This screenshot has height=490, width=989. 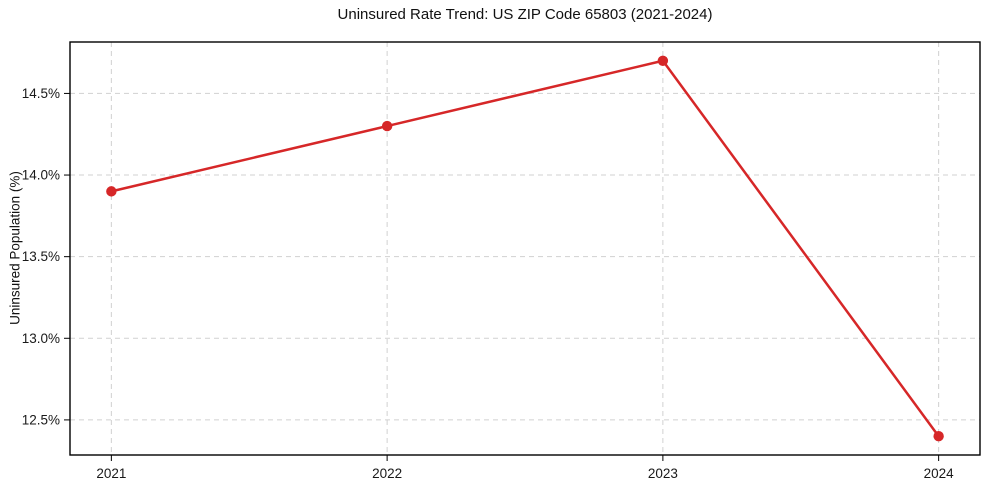 What do you see at coordinates (663, 473) in the screenshot?
I see `x-tick-label: 2023` at bounding box center [663, 473].